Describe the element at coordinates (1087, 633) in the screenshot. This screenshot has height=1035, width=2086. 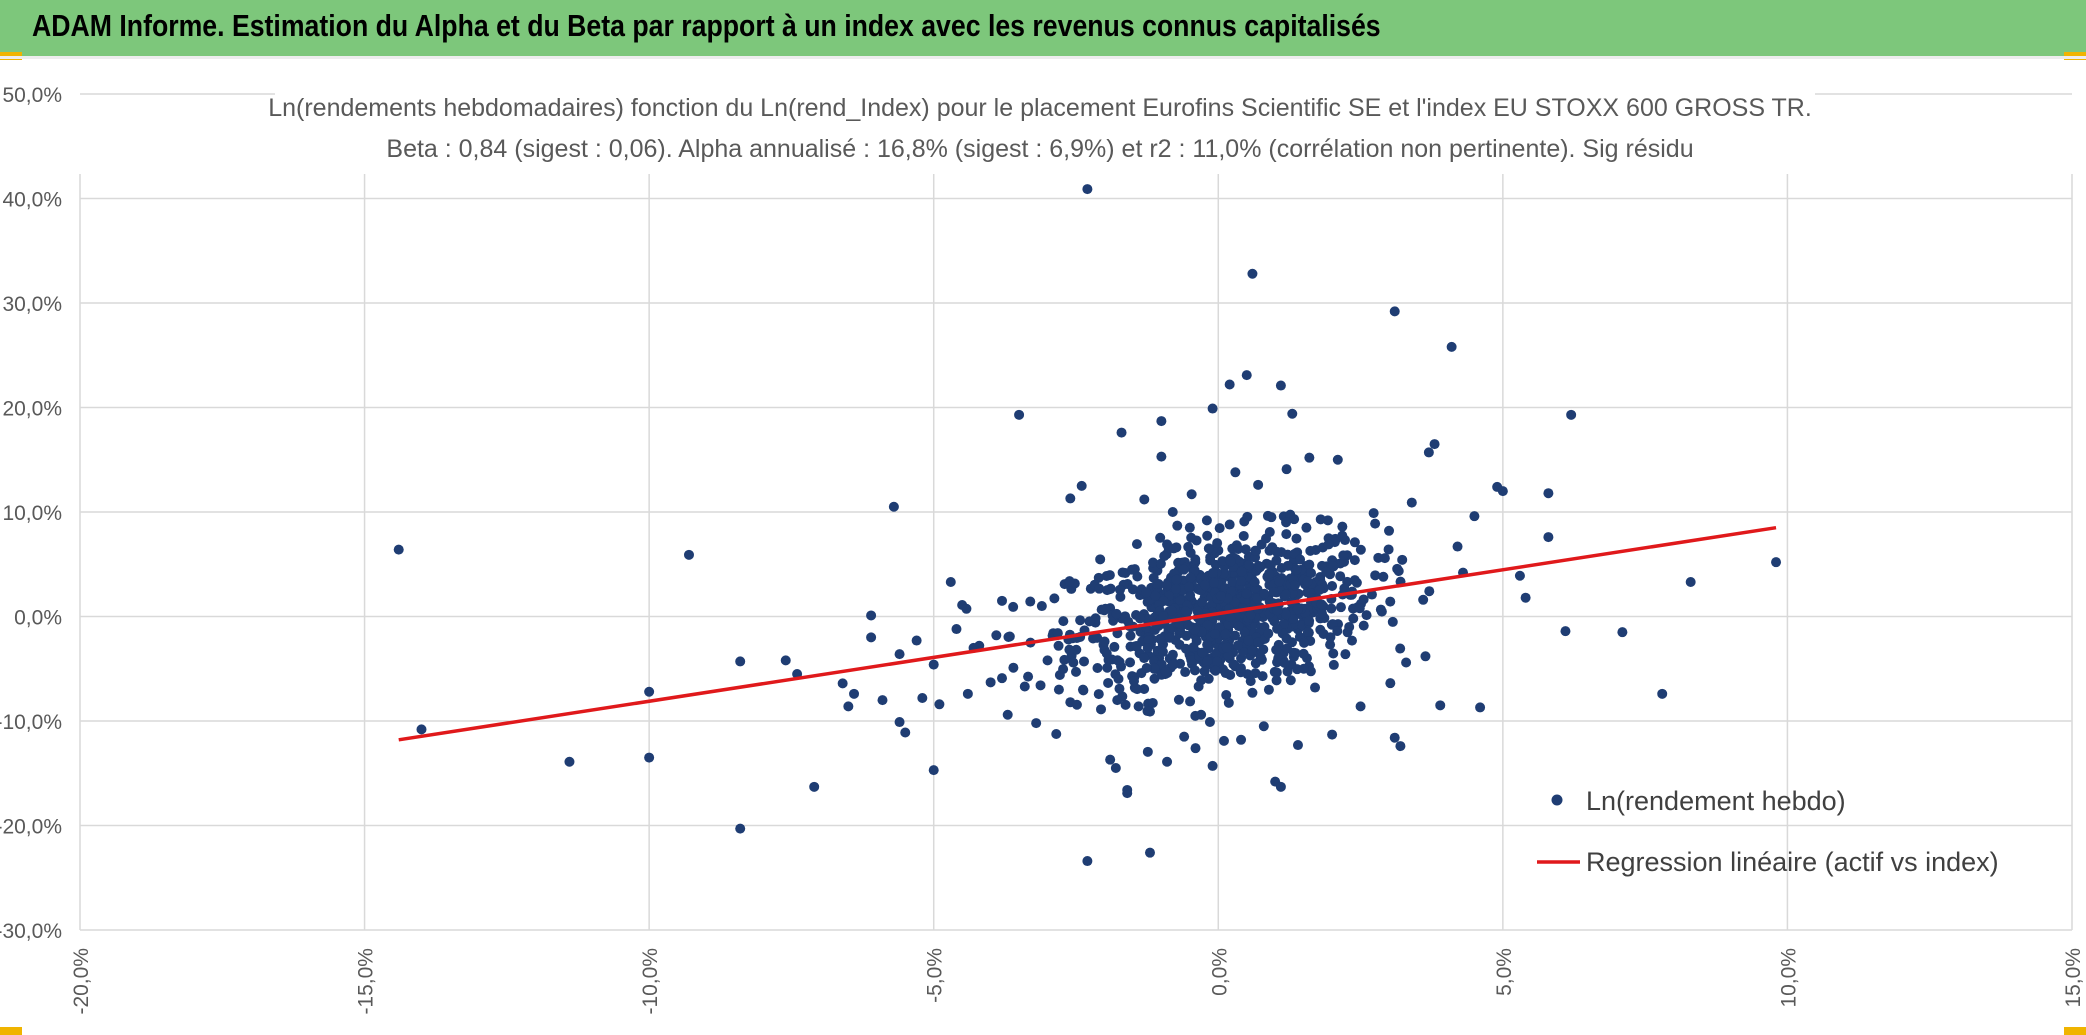
I see `regression-line-group` at that location.